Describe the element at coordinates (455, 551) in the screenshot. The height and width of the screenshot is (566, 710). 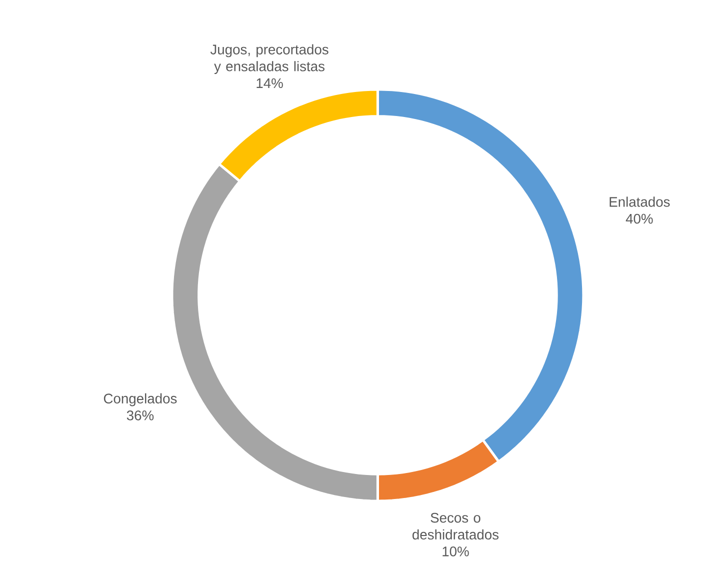
I see `data-label: 10%` at that location.